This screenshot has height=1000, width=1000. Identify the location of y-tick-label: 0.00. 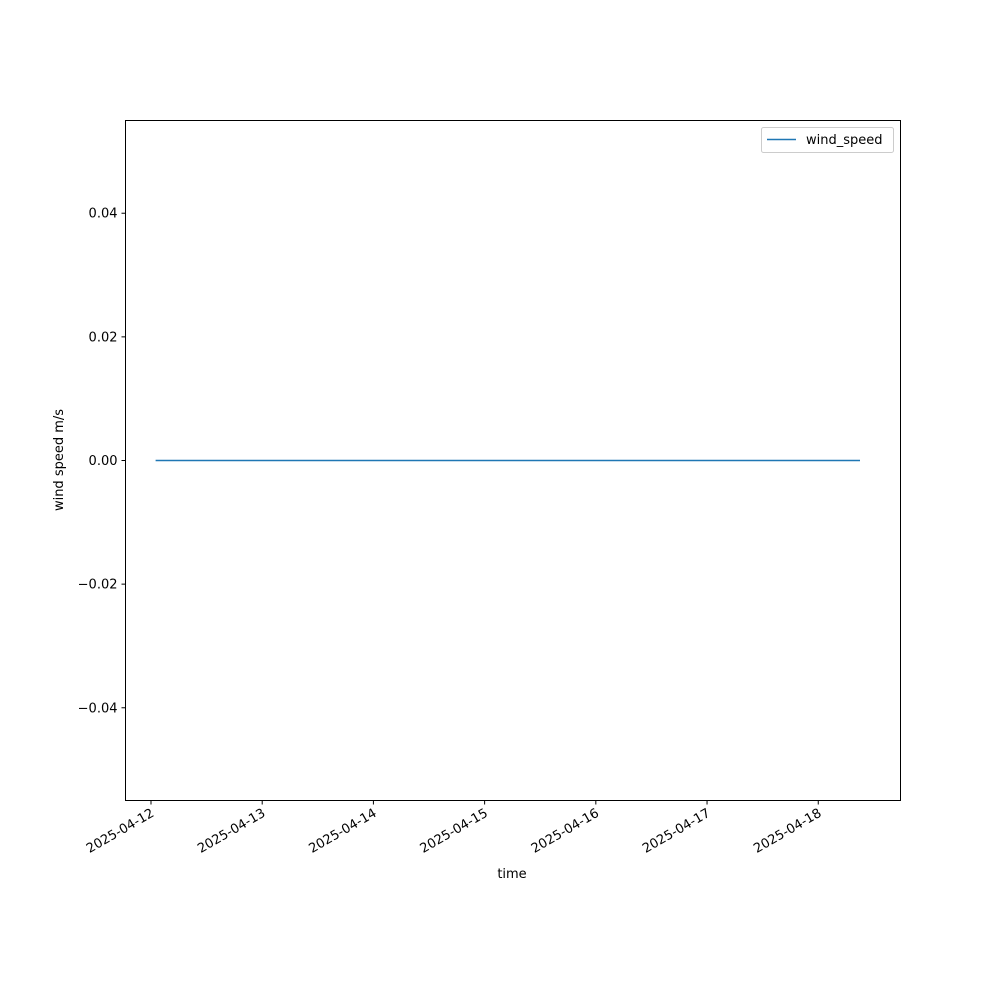
(103, 461).